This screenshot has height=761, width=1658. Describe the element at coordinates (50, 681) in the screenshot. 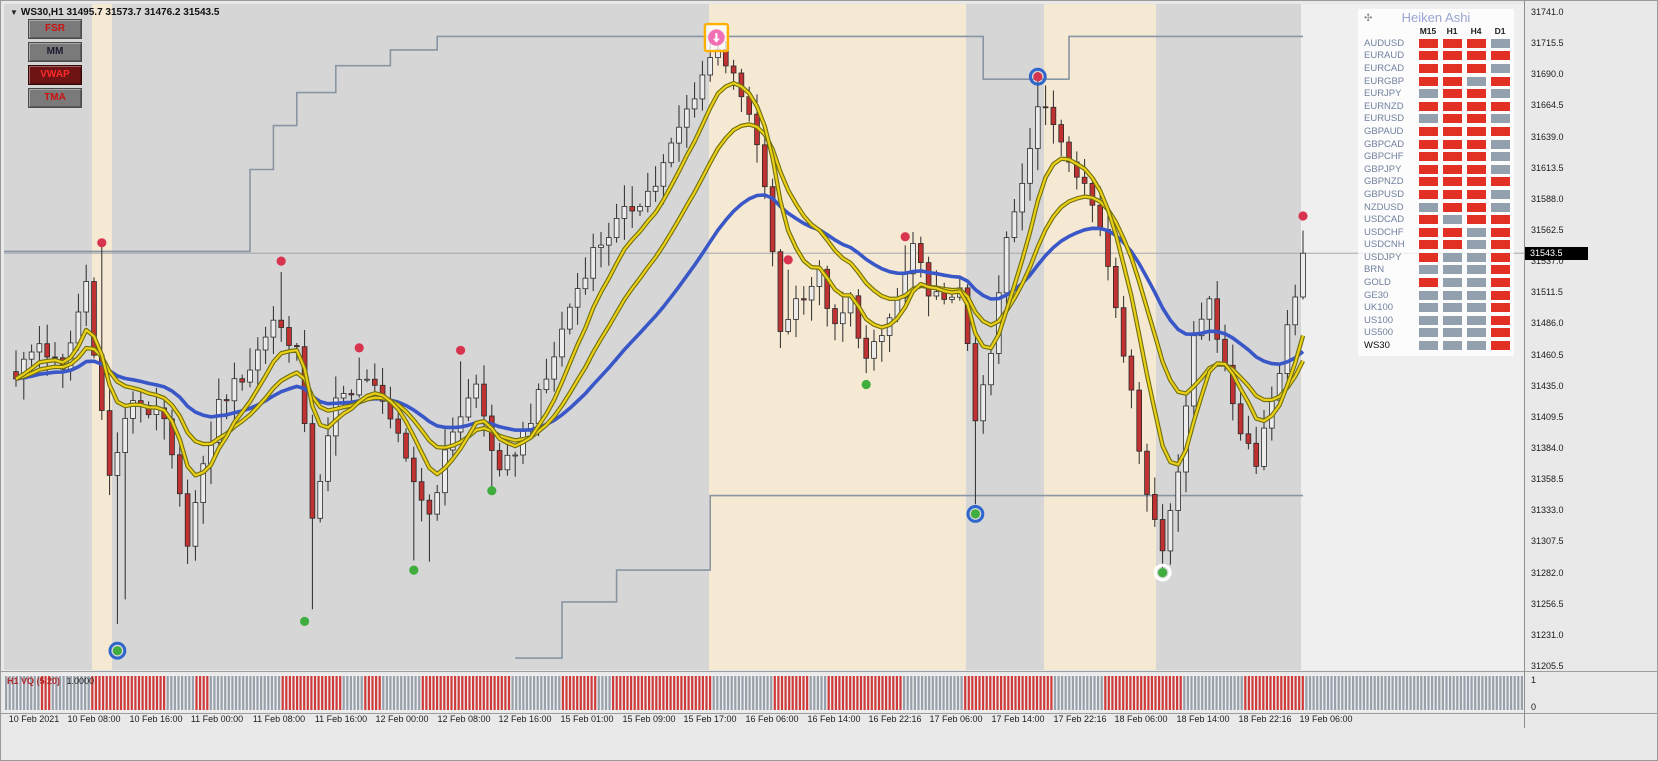

I see `vq-indicator-label: H1 VQ (5,20) 1.0000` at that location.